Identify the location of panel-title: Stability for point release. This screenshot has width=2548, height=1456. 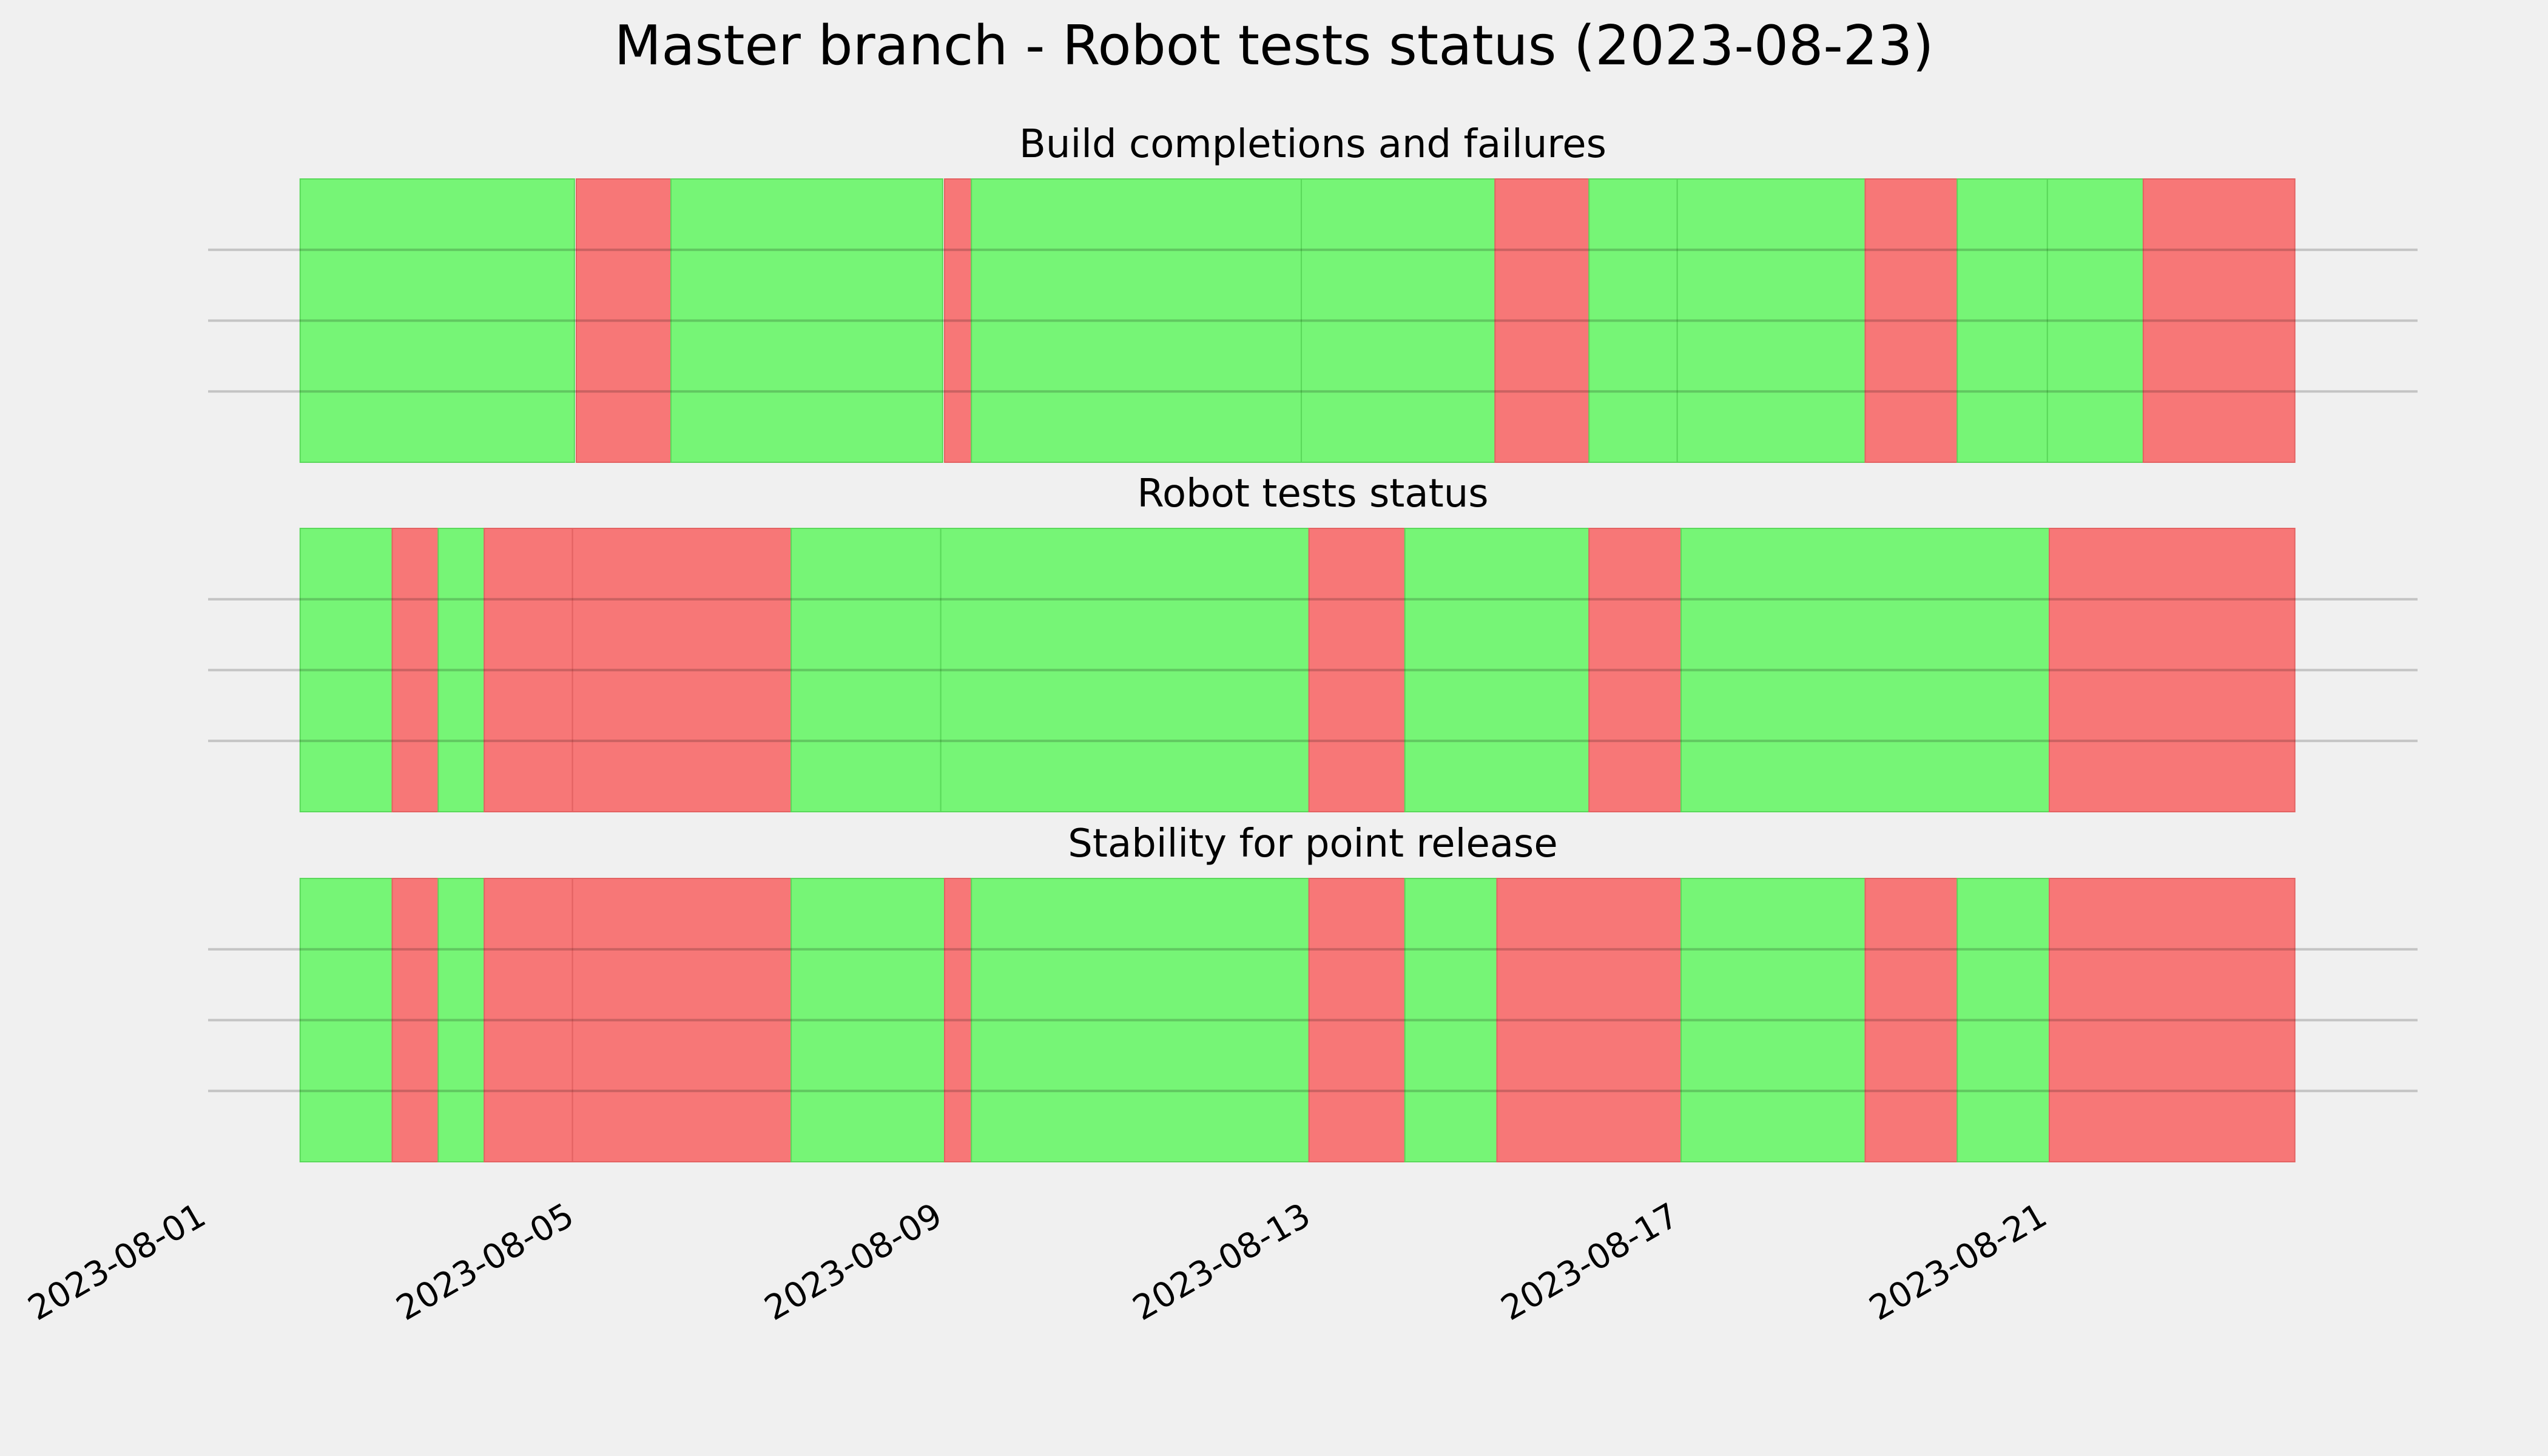
(1313, 843).